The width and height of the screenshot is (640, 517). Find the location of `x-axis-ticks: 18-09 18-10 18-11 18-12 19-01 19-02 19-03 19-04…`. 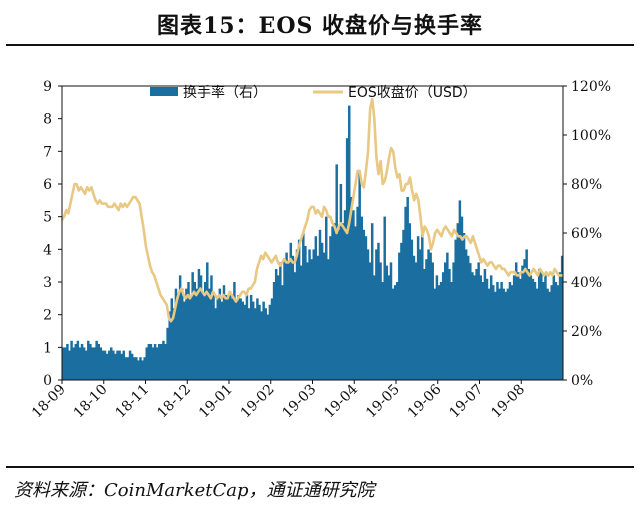

x-axis-ticks: 18-09 18-10 18-11 18-12 19-01 19-02 19-03 19-04… is located at coordinates (278, 400).